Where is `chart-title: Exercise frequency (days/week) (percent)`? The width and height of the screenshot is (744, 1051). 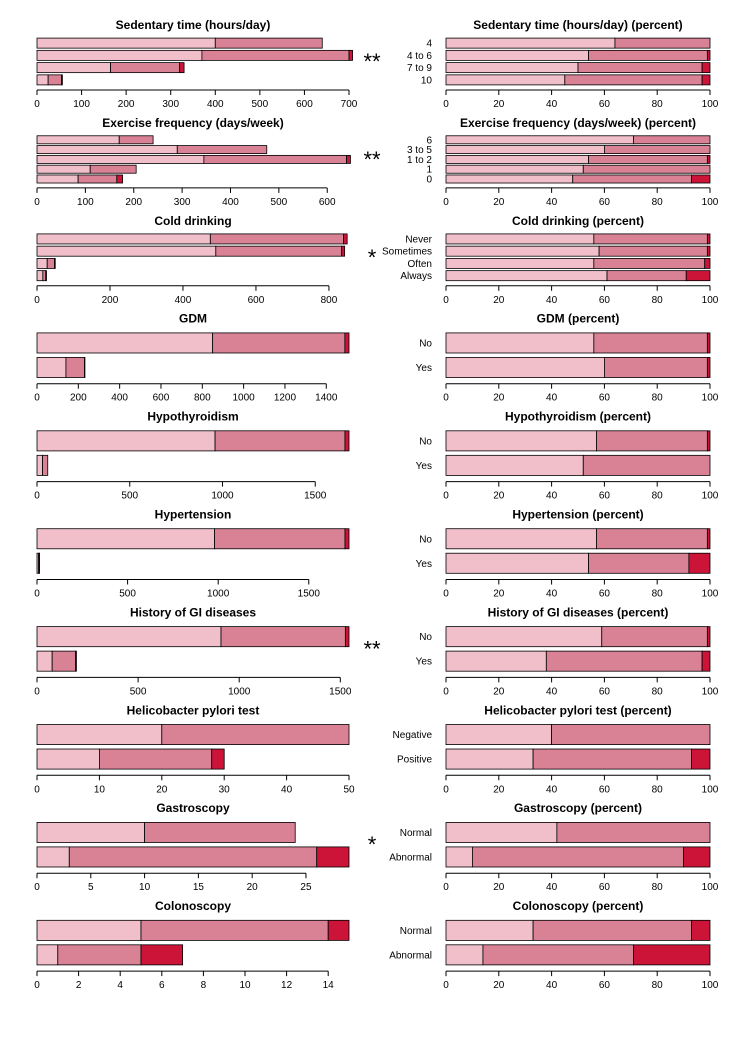
chart-title: Exercise frequency (days/week) (percent) is located at coordinates (578, 123).